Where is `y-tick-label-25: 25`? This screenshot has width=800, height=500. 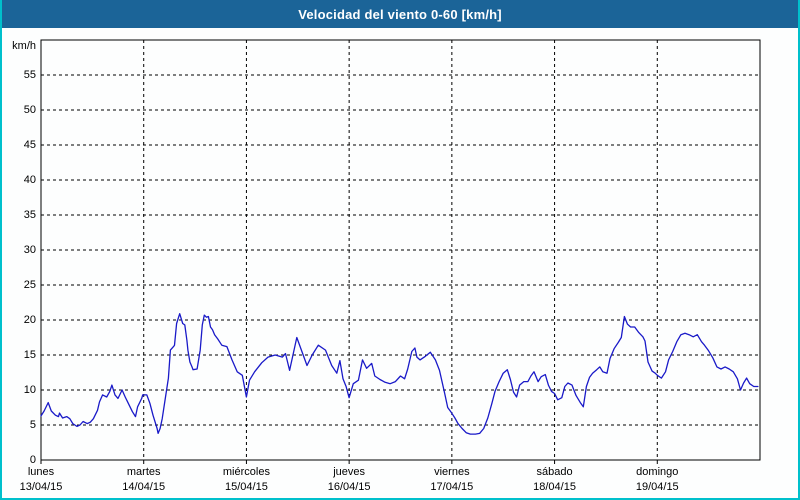
y-tick-label-25: 25 is located at coordinates (29, 285).